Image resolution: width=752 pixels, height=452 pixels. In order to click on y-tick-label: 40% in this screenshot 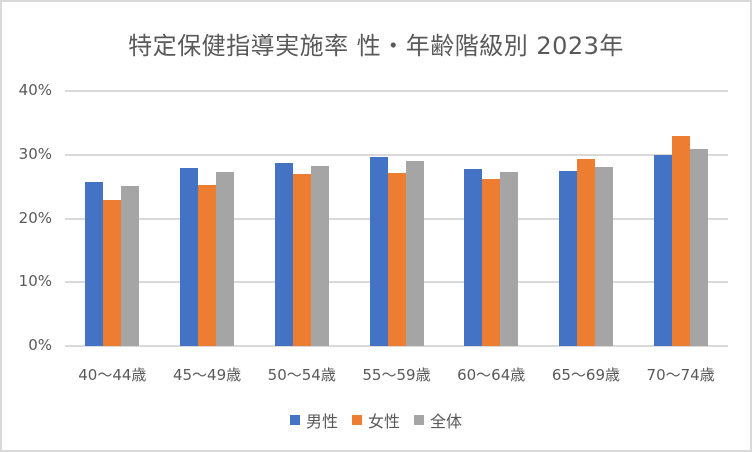, I will do `click(35, 90)`.